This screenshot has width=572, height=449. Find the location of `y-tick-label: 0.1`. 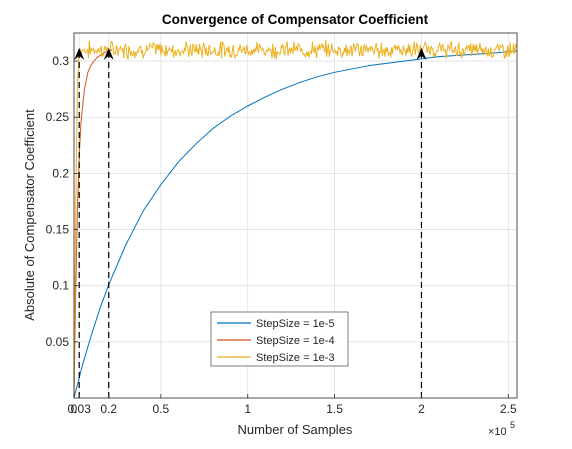

y-tick-label: 0.1 is located at coordinates (60, 286).